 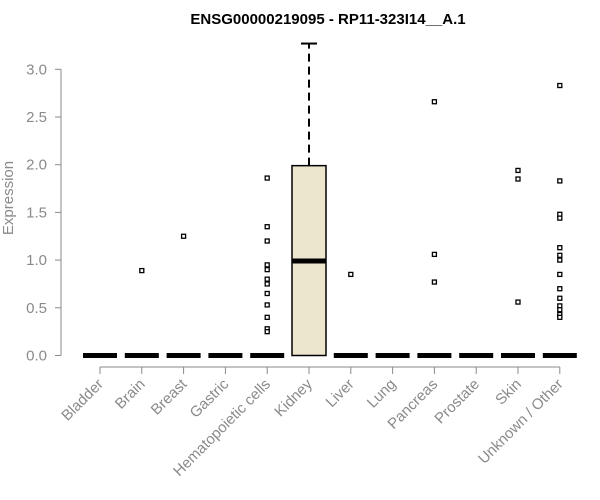 I want to click on y-tick-label: 3.0, so click(x=36, y=69).